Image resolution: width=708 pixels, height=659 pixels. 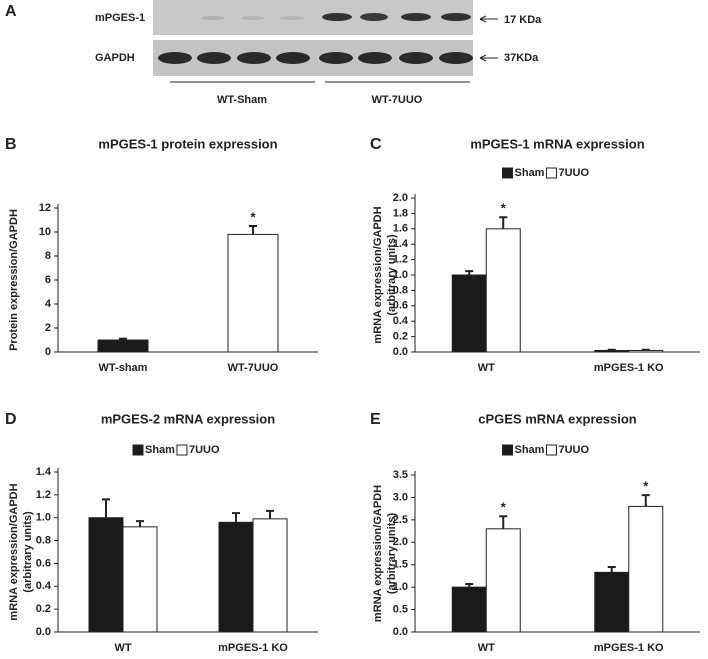 What do you see at coordinates (253, 368) in the screenshot?
I see `x-tick-label: WT-7UUO` at bounding box center [253, 368].